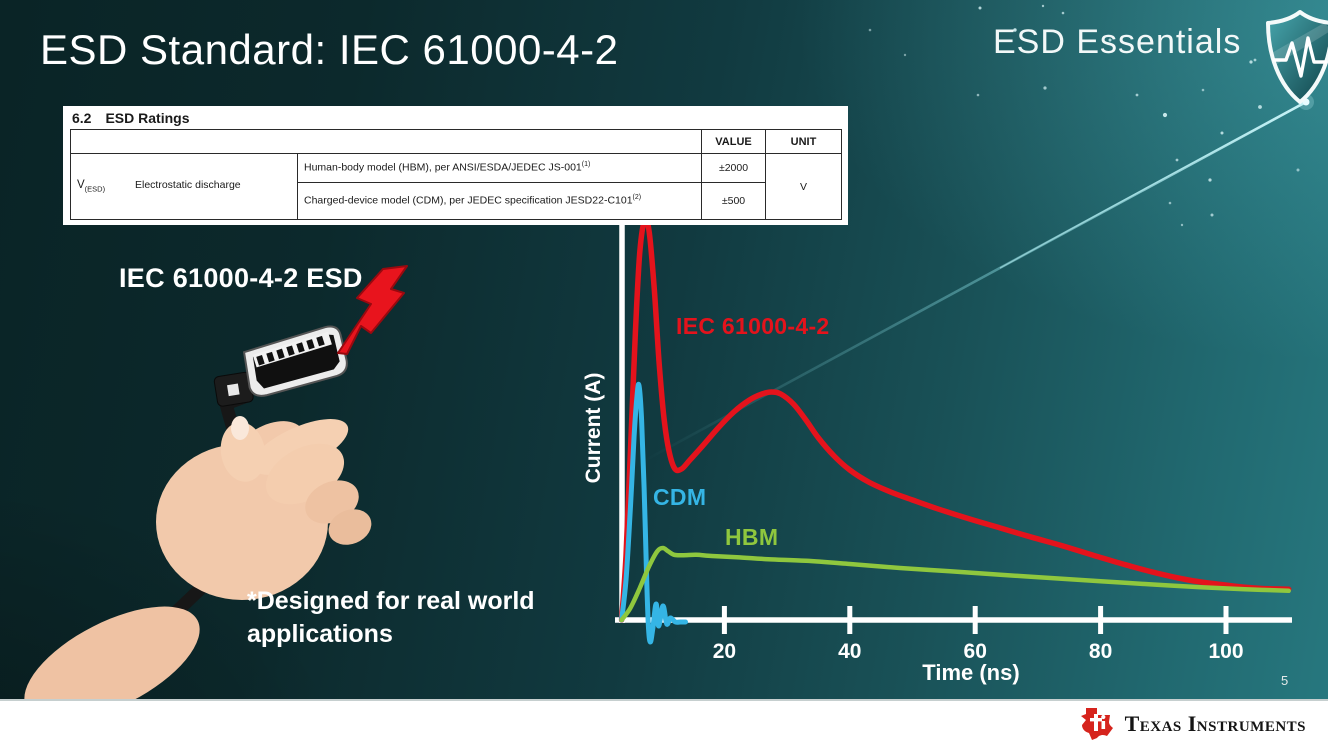 The height and width of the screenshot is (746, 1328). I want to click on empty-header-cell, so click(386, 141).